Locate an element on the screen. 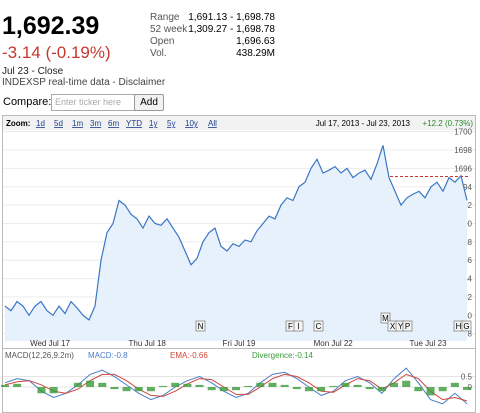 The image size is (480, 413). stat-value: 1,691.13 - 1,698.78 is located at coordinates (231, 17).